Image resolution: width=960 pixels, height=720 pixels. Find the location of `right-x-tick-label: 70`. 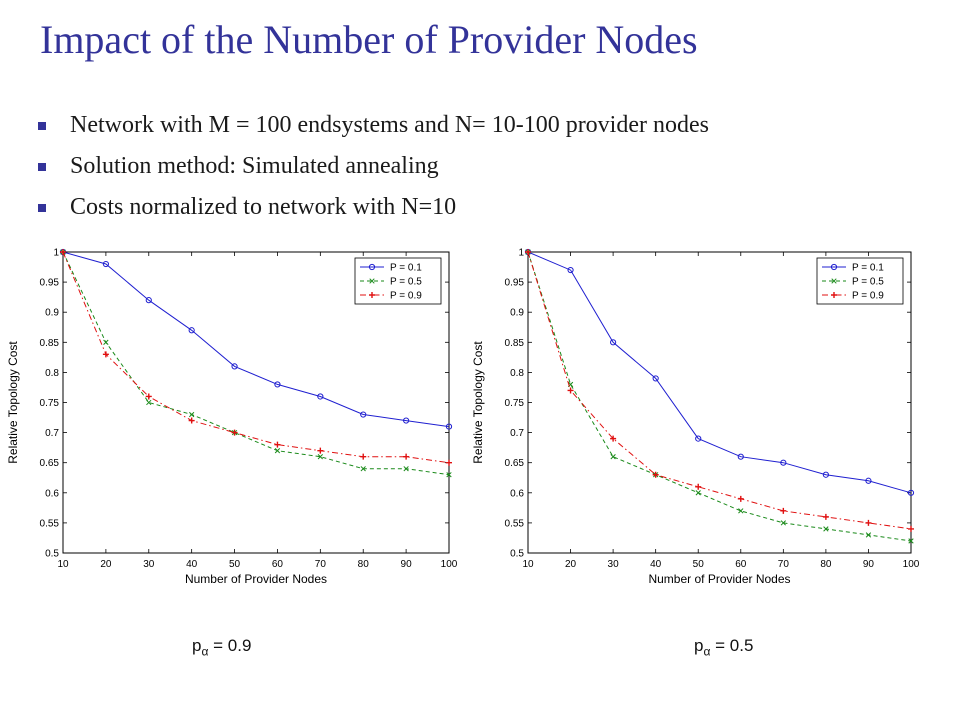

right-x-tick-label: 70 is located at coordinates (784, 564).